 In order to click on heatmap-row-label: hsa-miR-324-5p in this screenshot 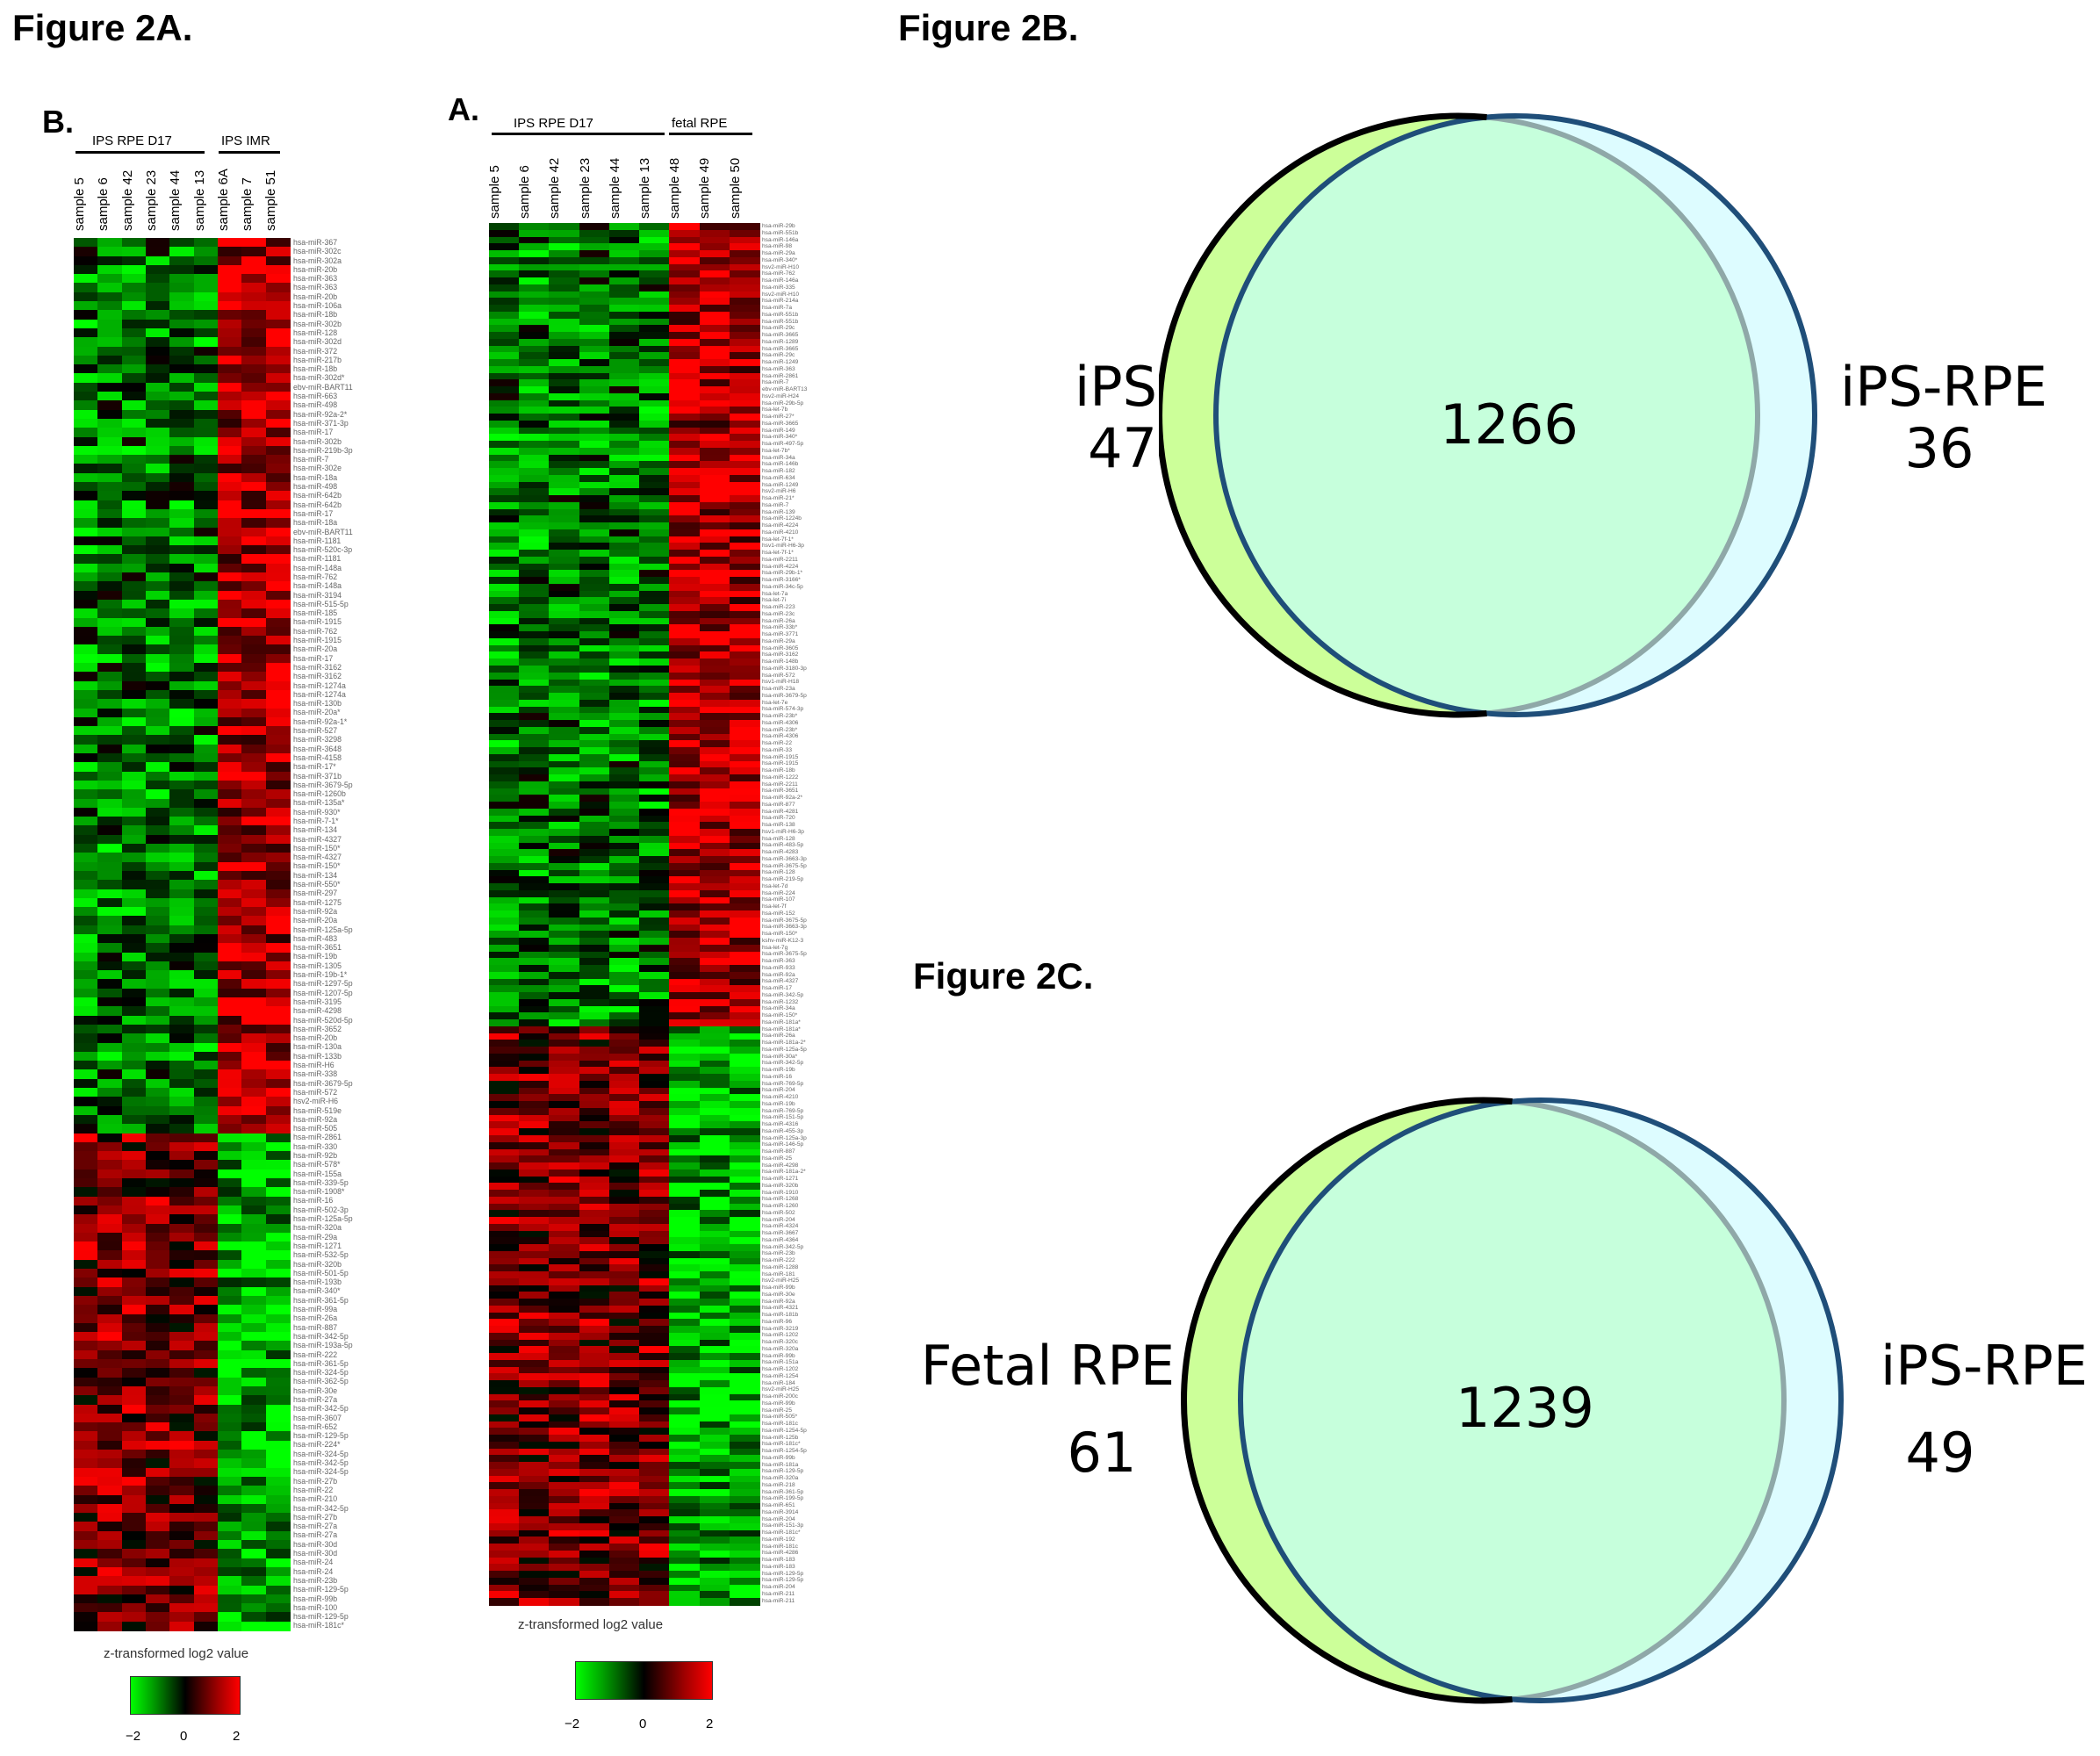, I will do `click(321, 1472)`.